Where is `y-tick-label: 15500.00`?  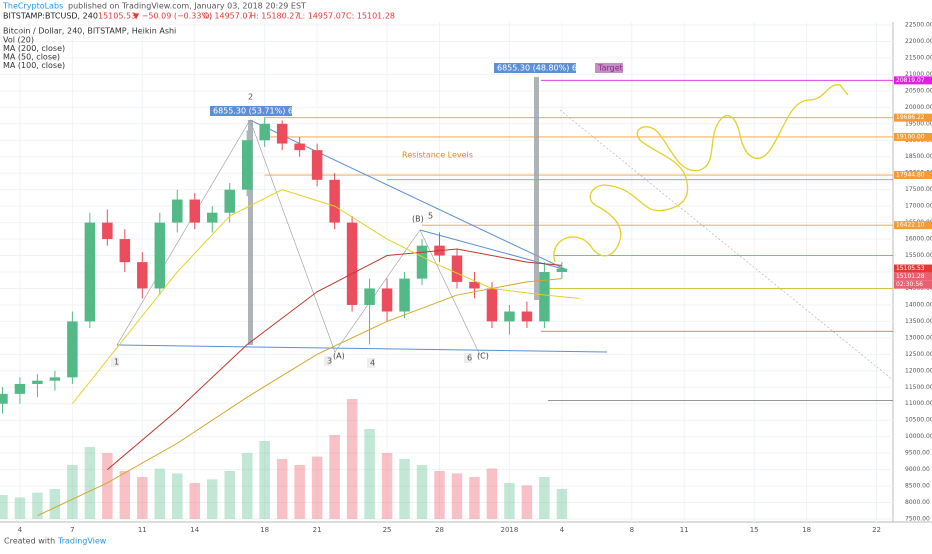
y-tick-label: 15500.00 is located at coordinates (918, 255).